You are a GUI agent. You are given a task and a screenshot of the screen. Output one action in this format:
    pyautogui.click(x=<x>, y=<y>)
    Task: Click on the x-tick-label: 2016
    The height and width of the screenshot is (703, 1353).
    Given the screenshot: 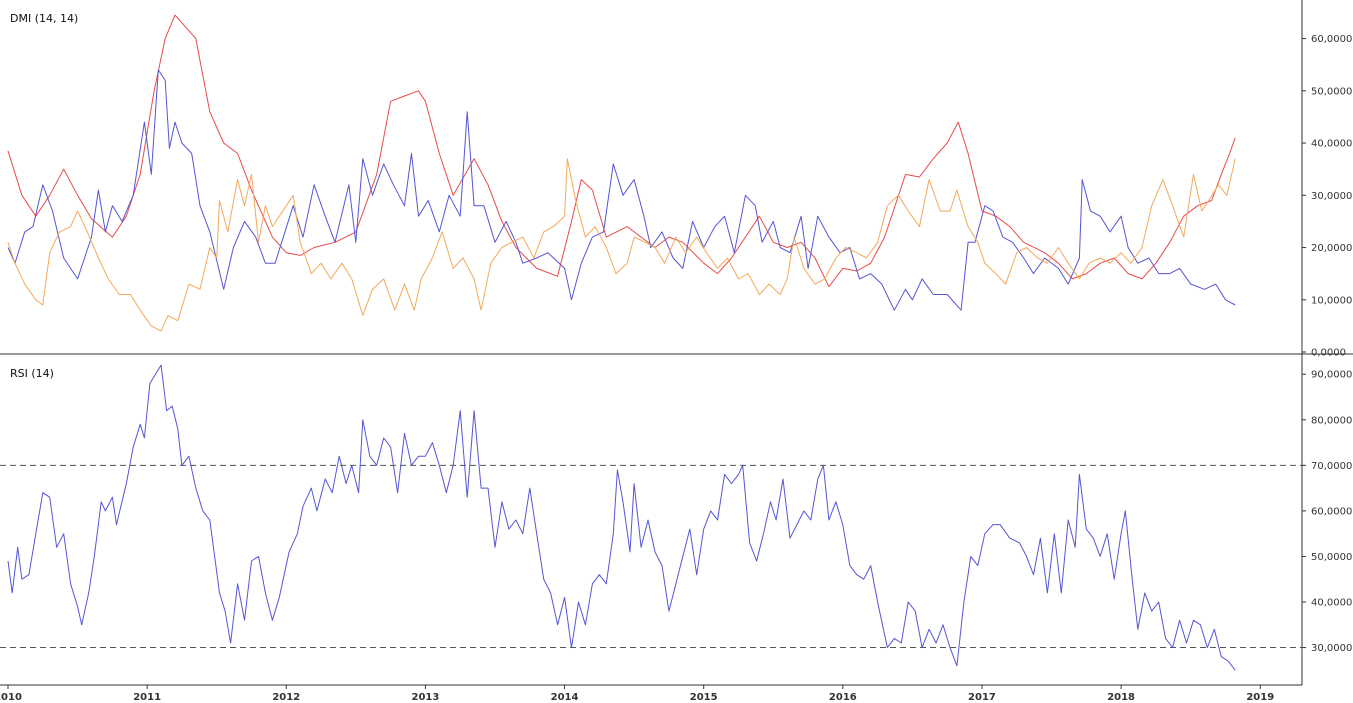 What is the action you would take?
    pyautogui.click(x=843, y=697)
    